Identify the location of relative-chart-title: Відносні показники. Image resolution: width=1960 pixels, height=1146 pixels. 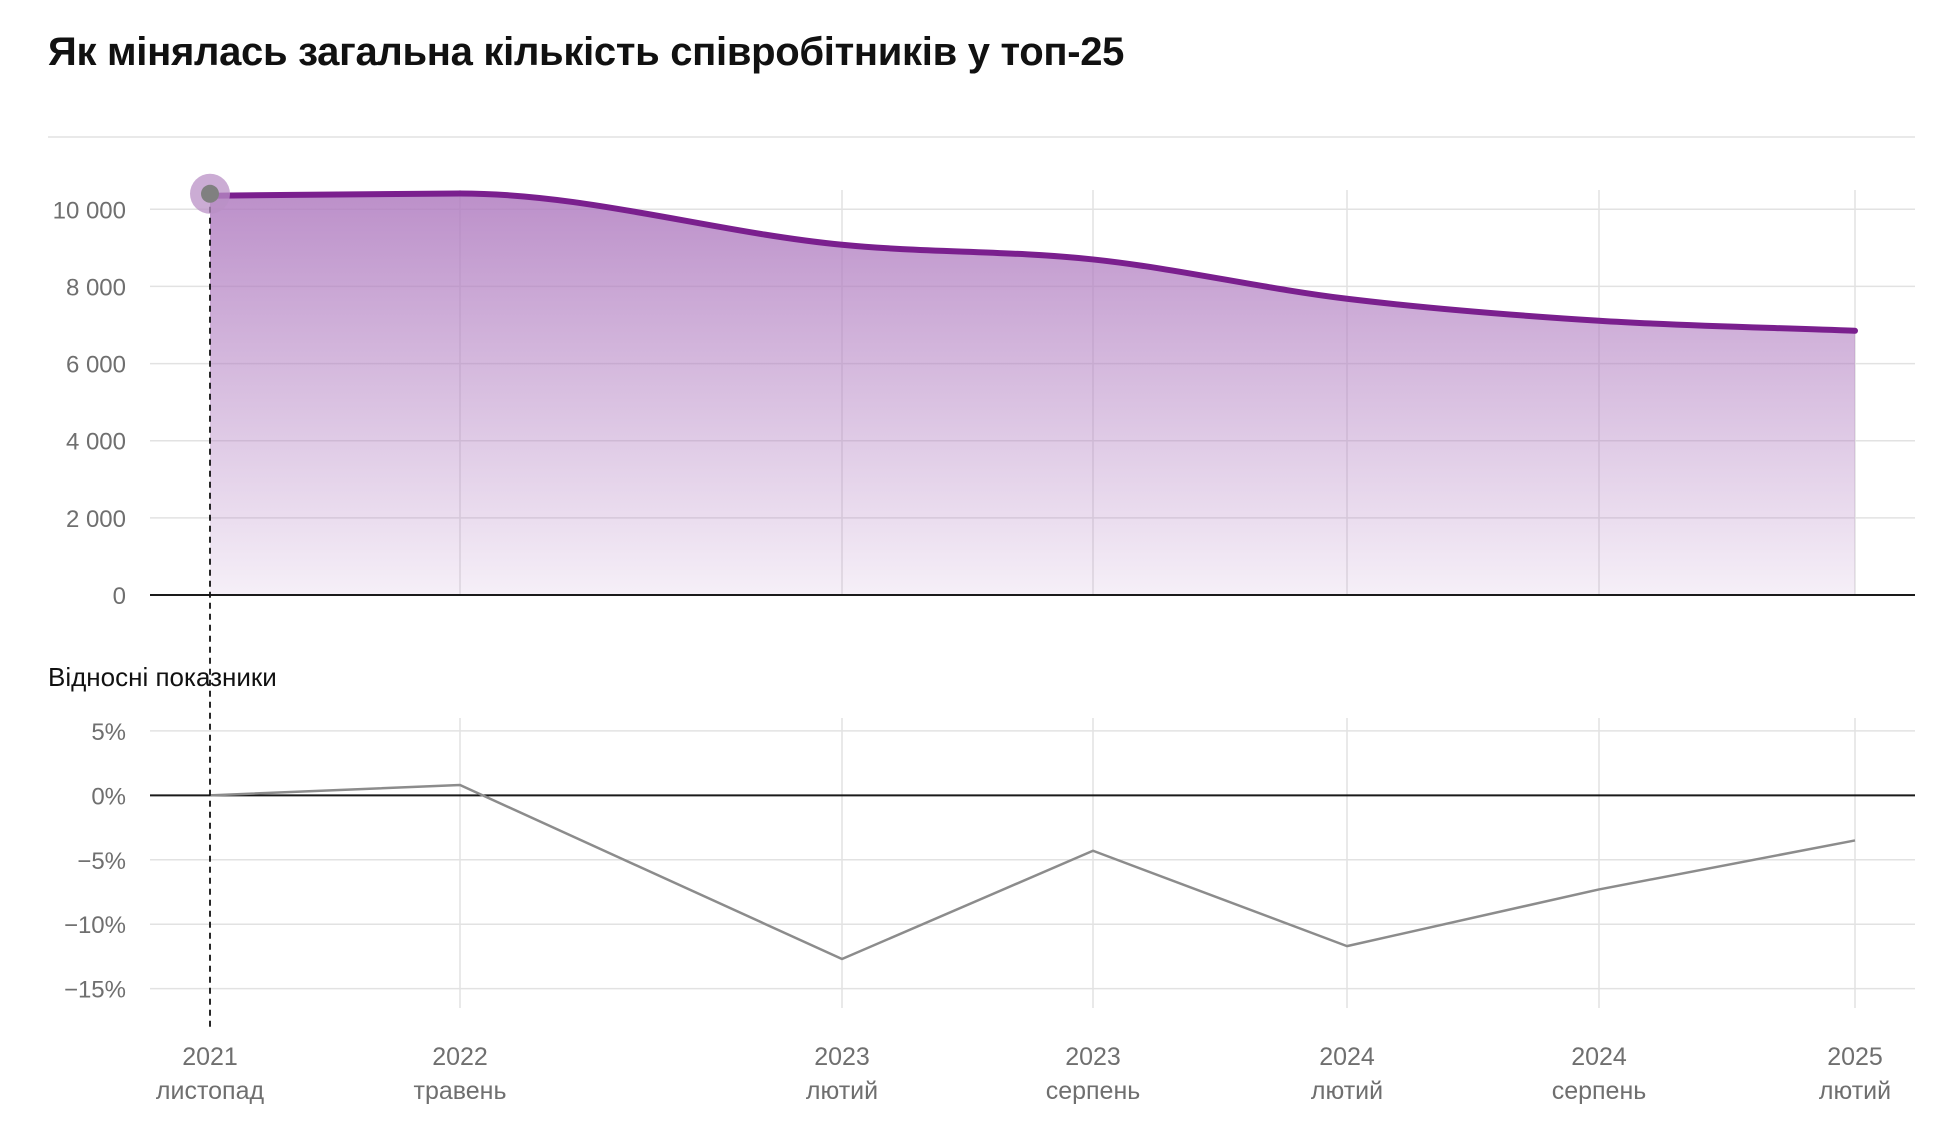
(162, 677).